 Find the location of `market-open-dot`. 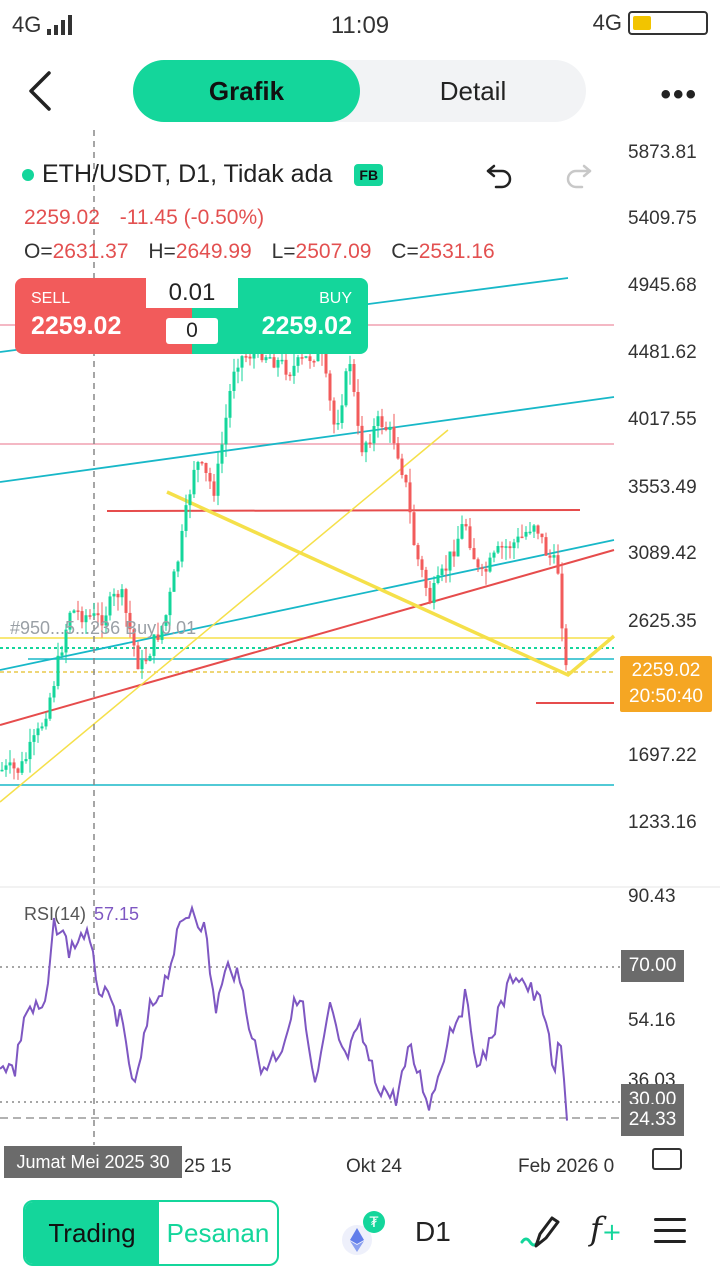

market-open-dot is located at coordinates (28, 174).